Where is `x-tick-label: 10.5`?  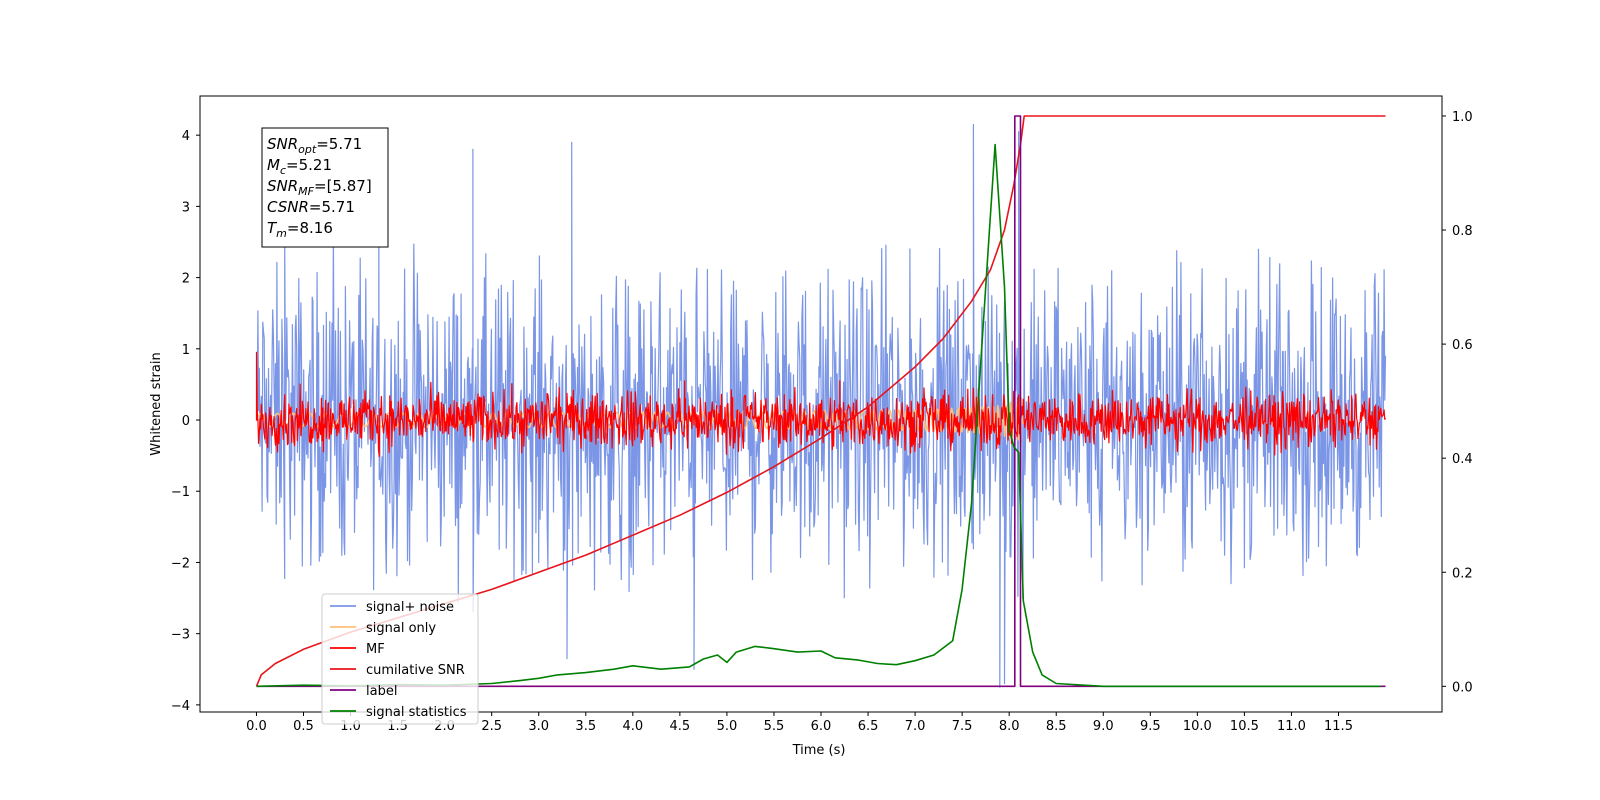
x-tick-label: 10.5 is located at coordinates (1244, 726).